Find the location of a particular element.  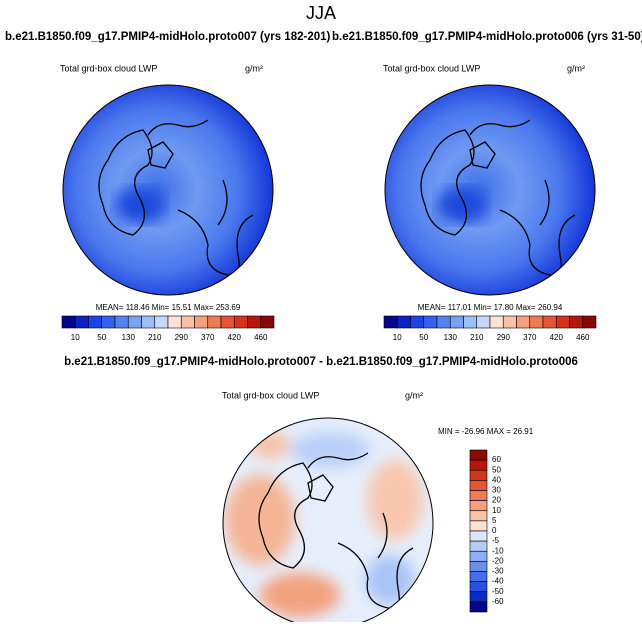

colorbar-label: 60 is located at coordinates (496, 459).